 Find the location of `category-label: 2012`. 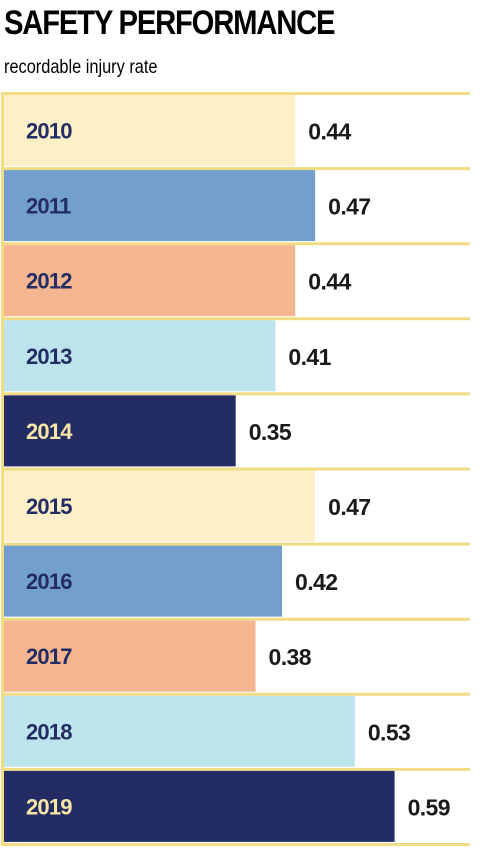

category-label: 2012 is located at coordinates (49, 281).